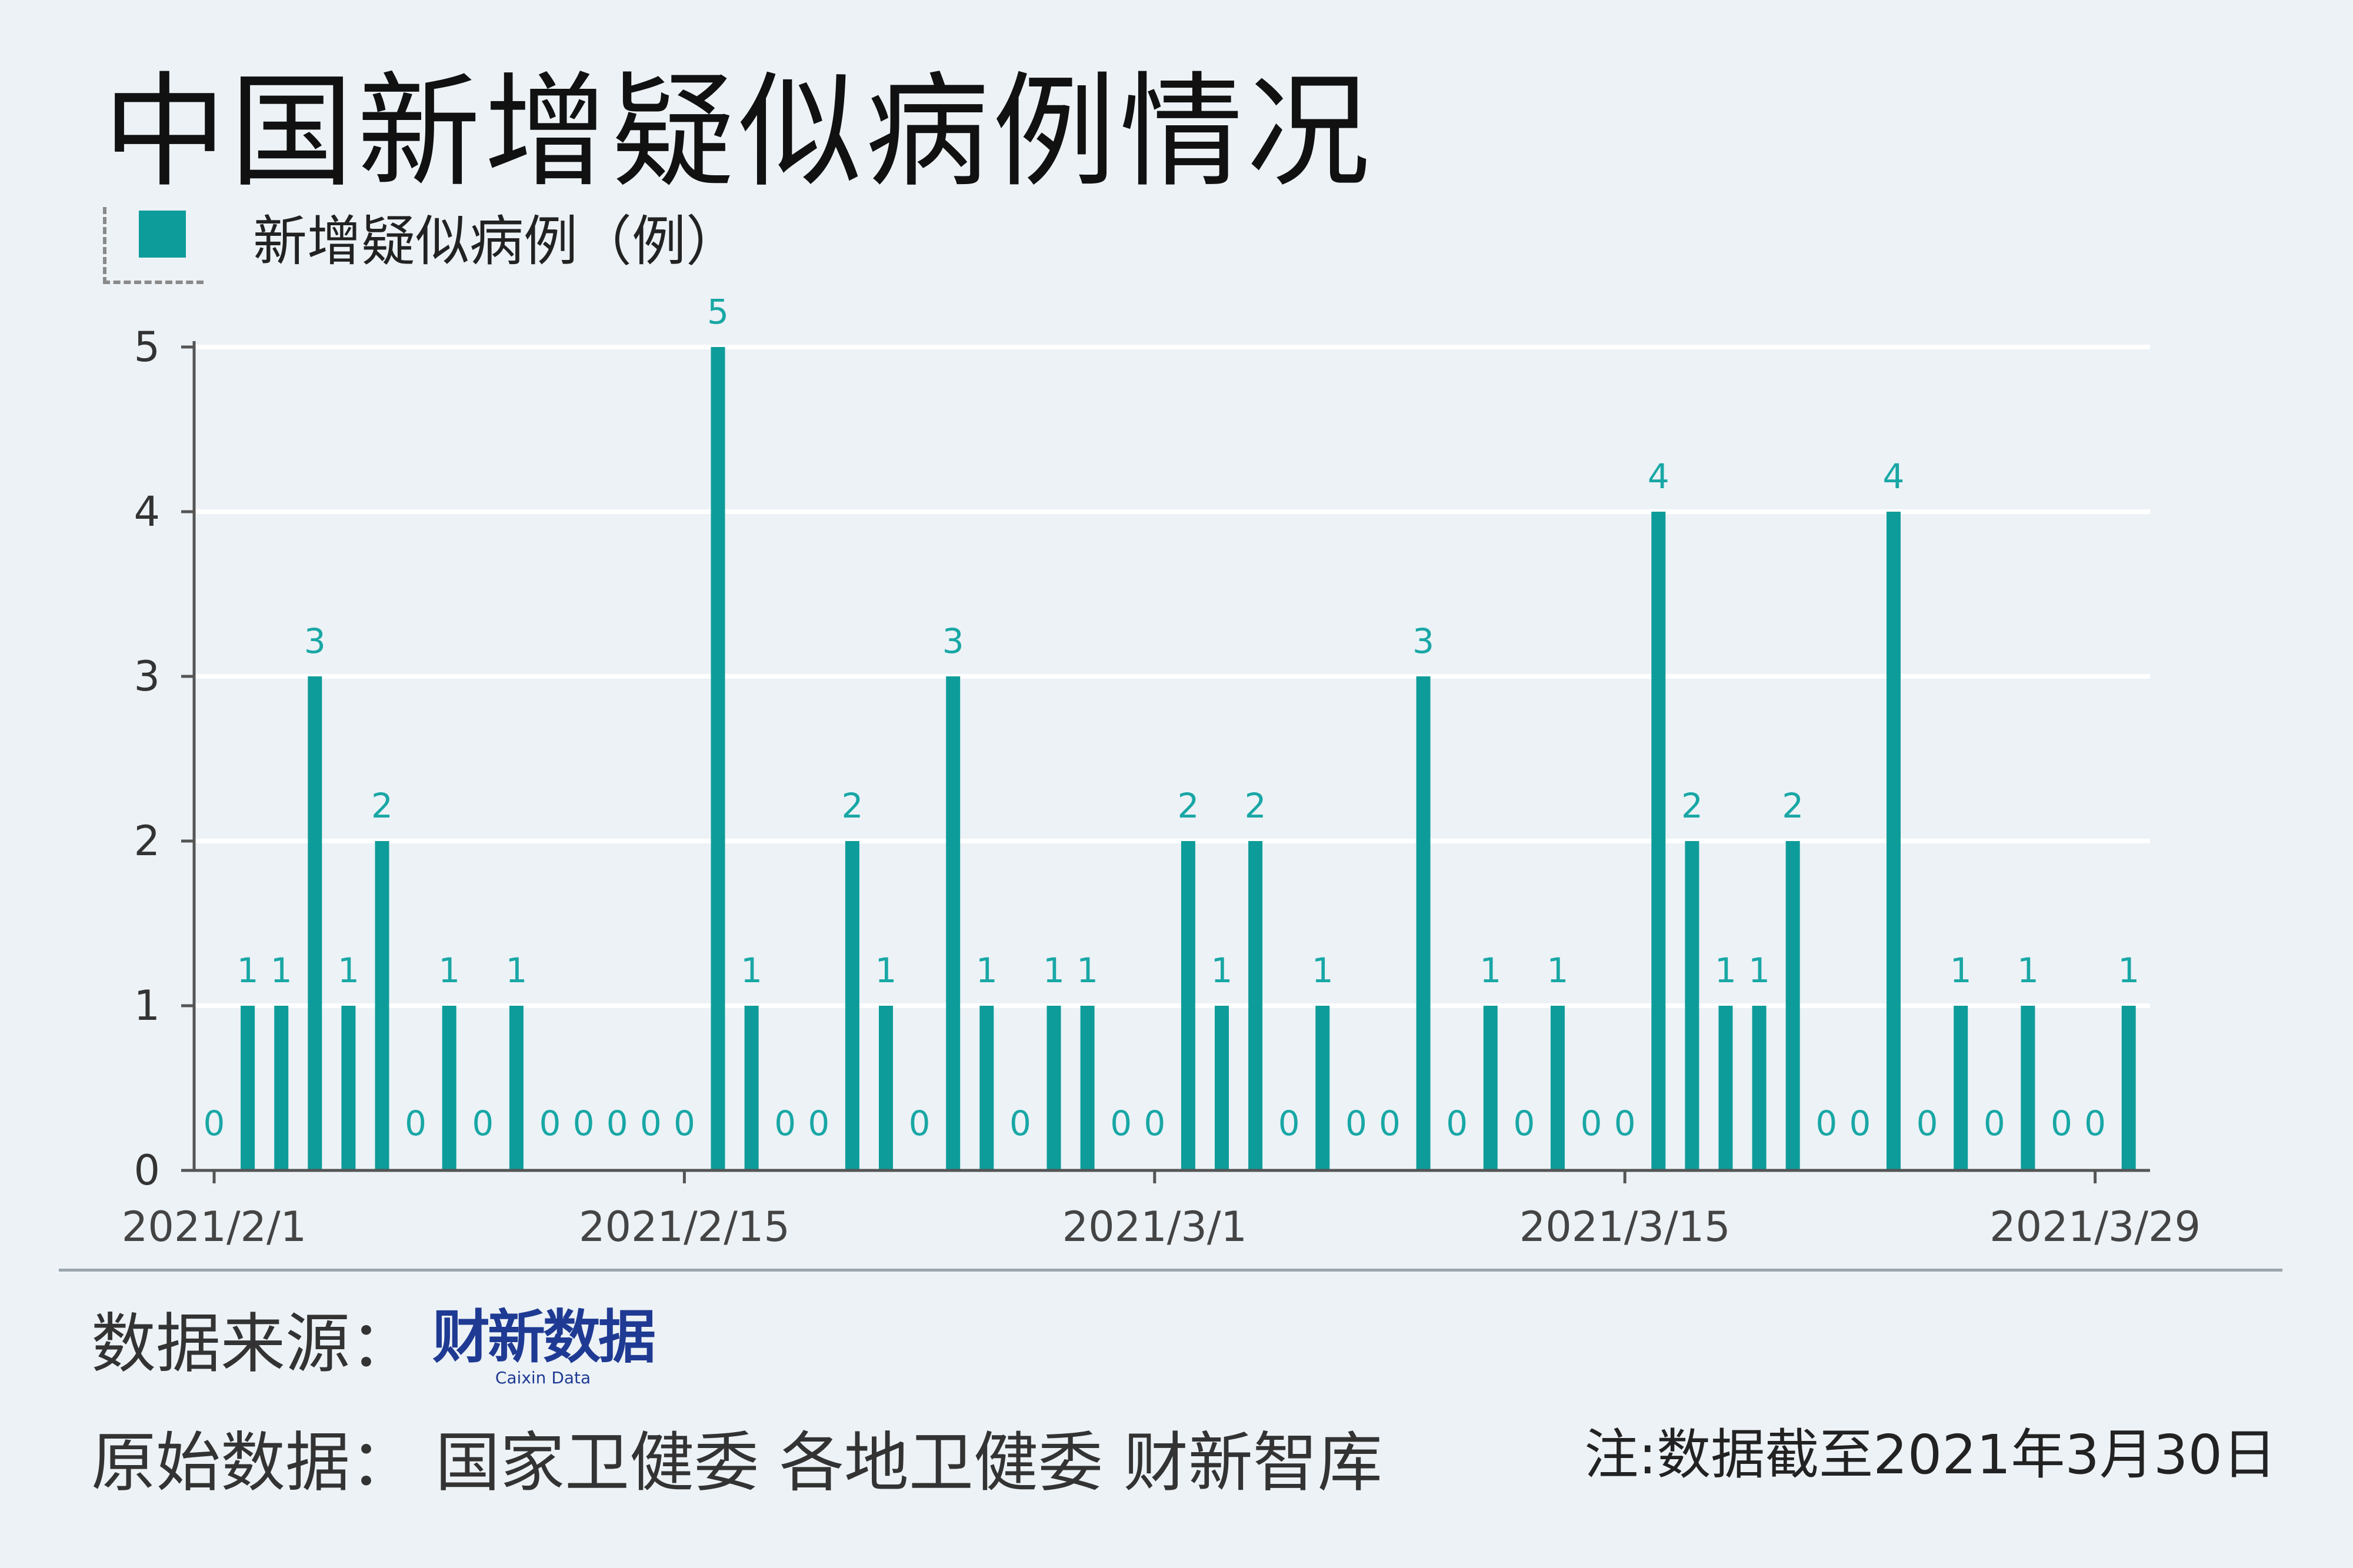  I want to click on legend, so click(154, 245).